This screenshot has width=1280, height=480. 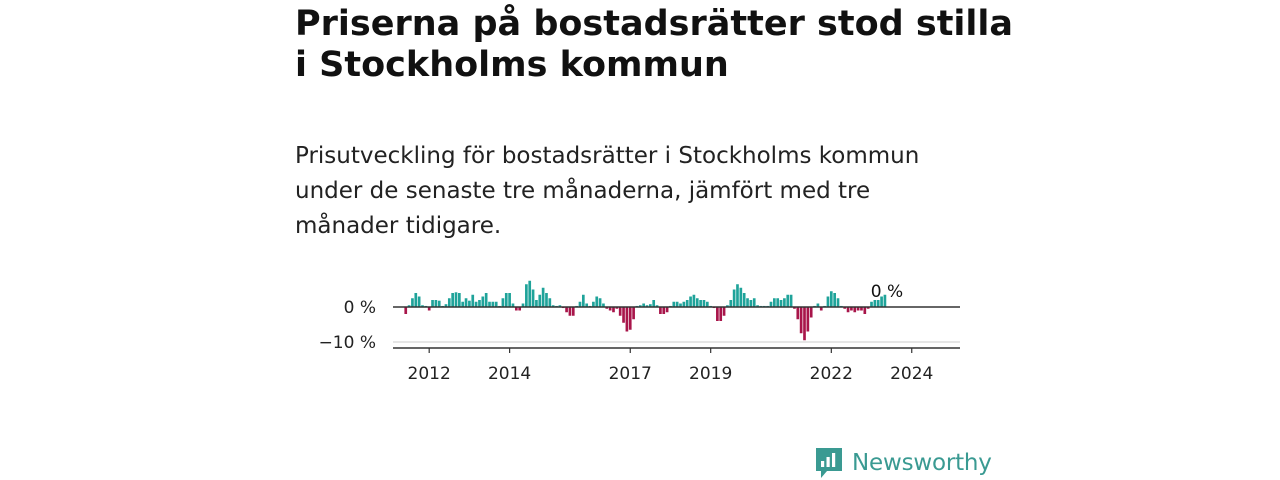 What do you see at coordinates (509, 374) in the screenshot?
I see `x-tick-label: 2014` at bounding box center [509, 374].